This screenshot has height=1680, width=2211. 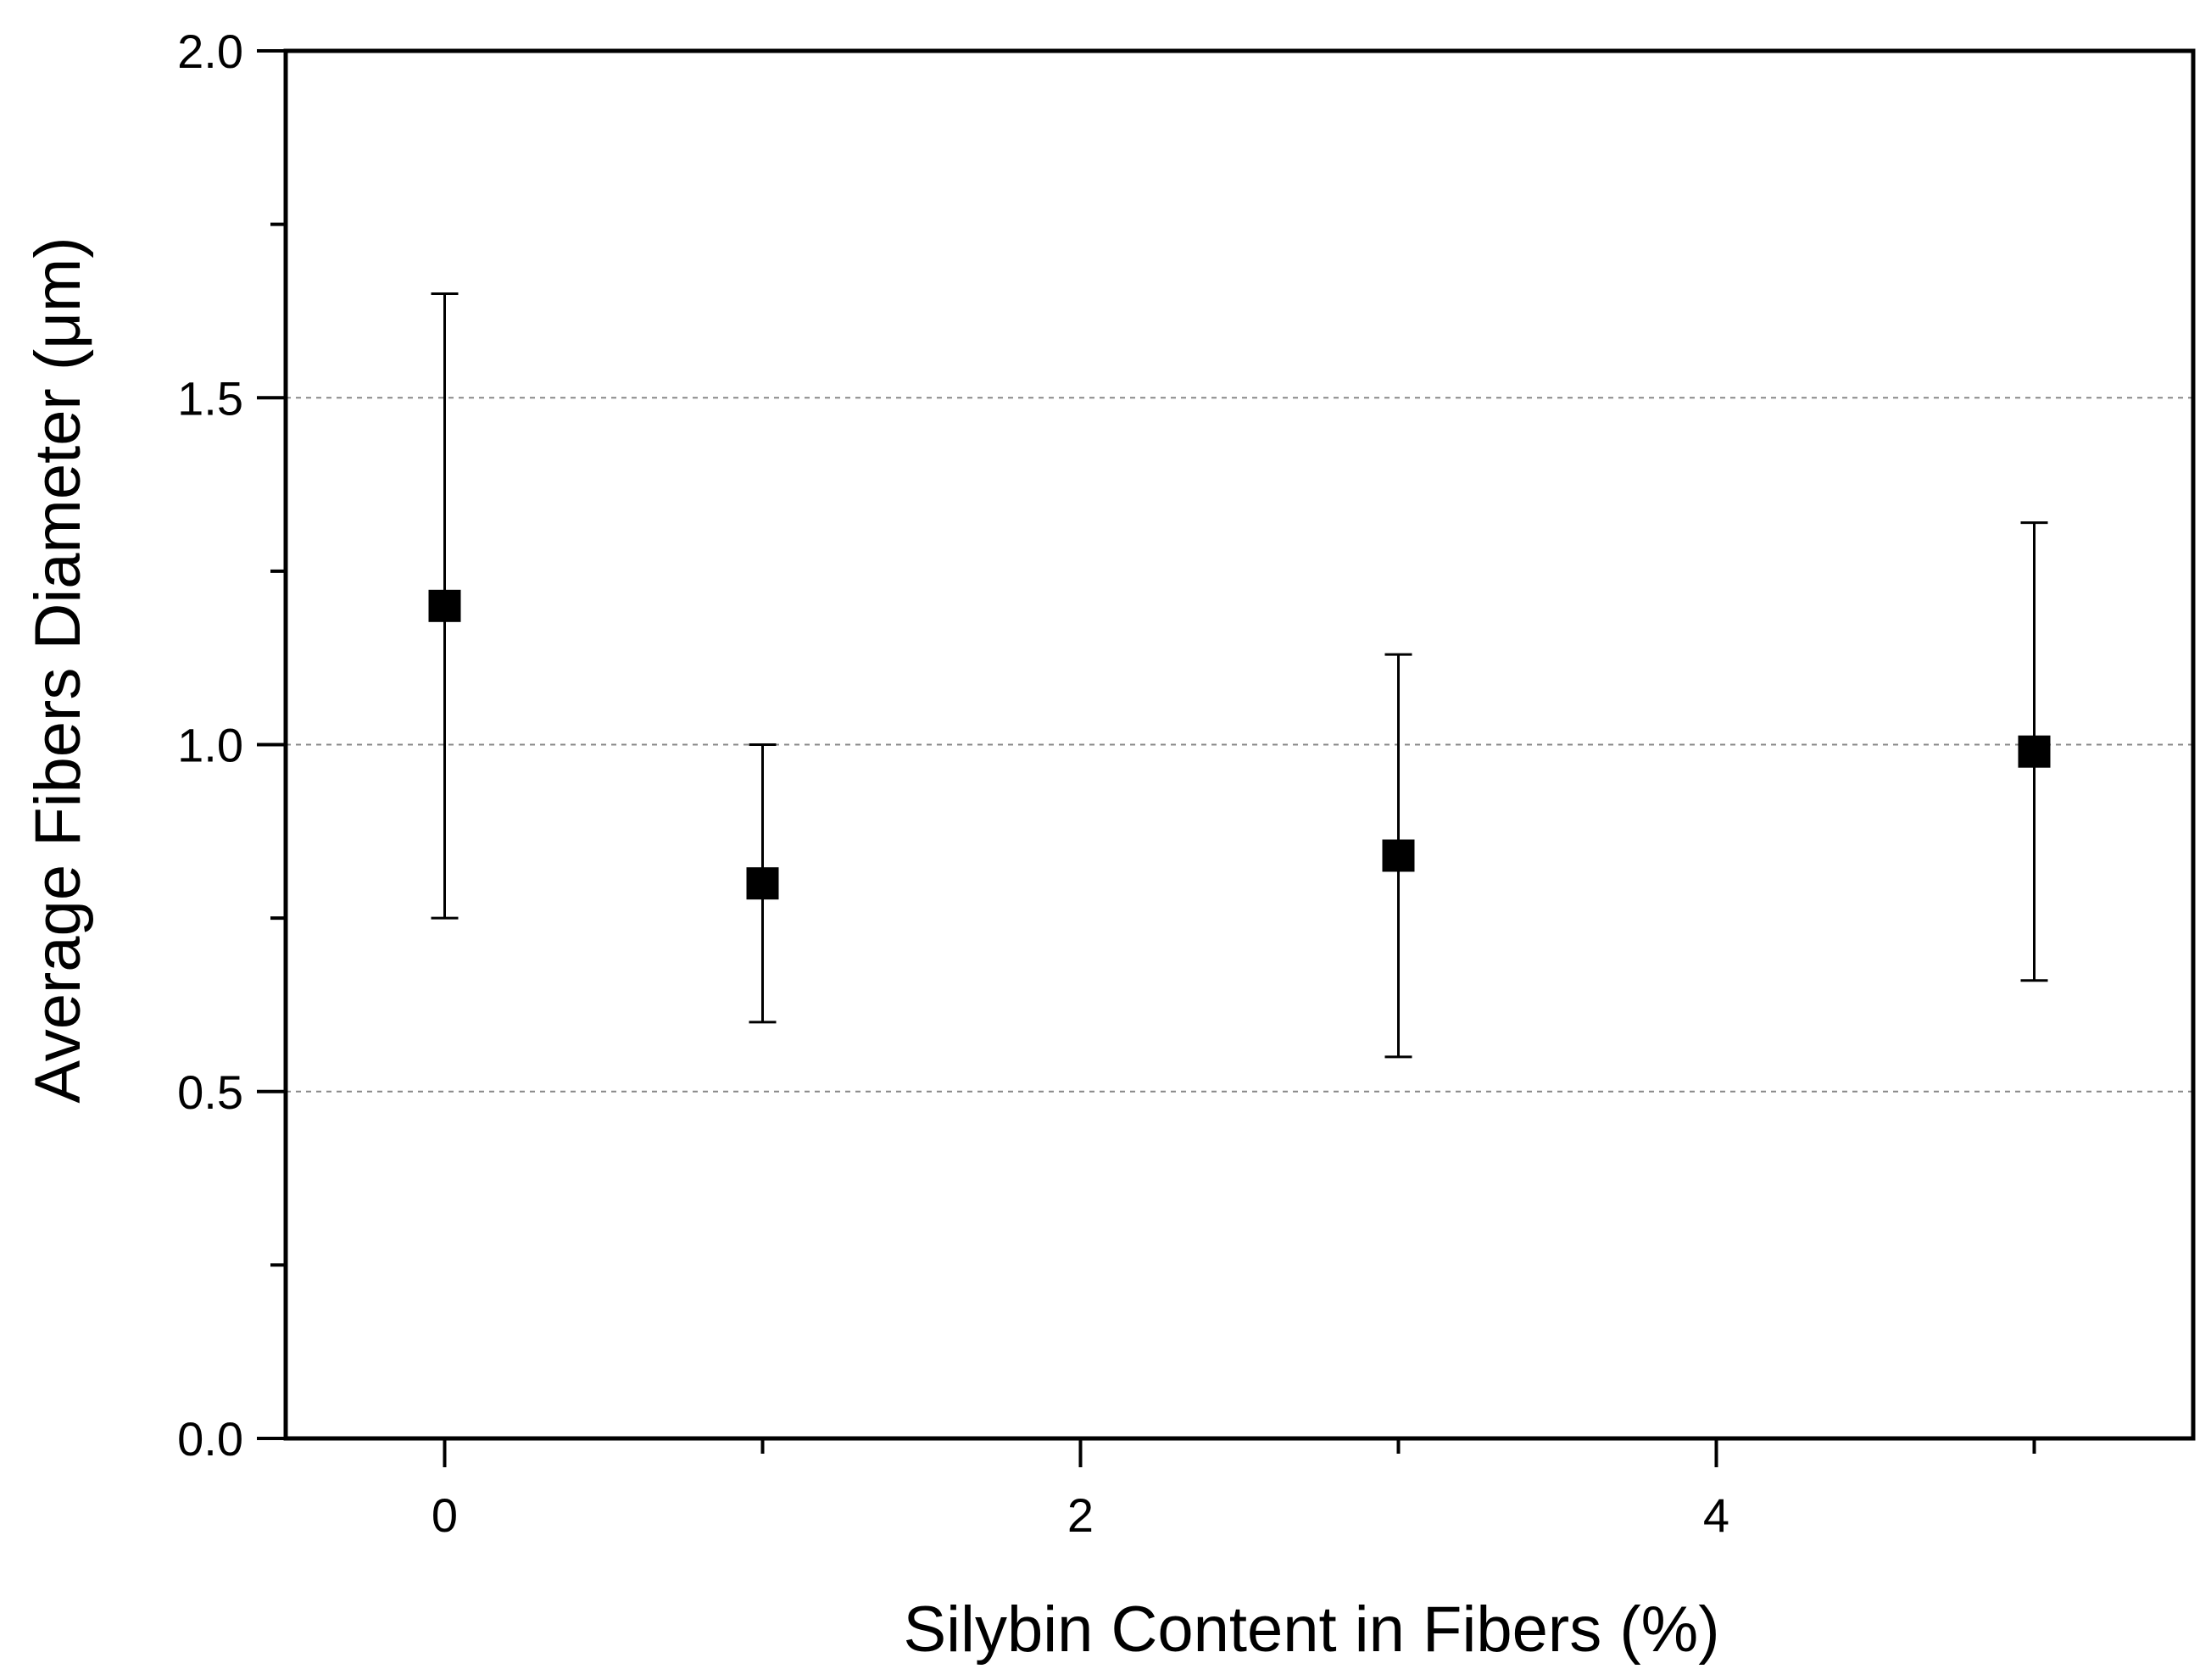 What do you see at coordinates (210, 51) in the screenshot?
I see `y-tick-label: 2.0` at bounding box center [210, 51].